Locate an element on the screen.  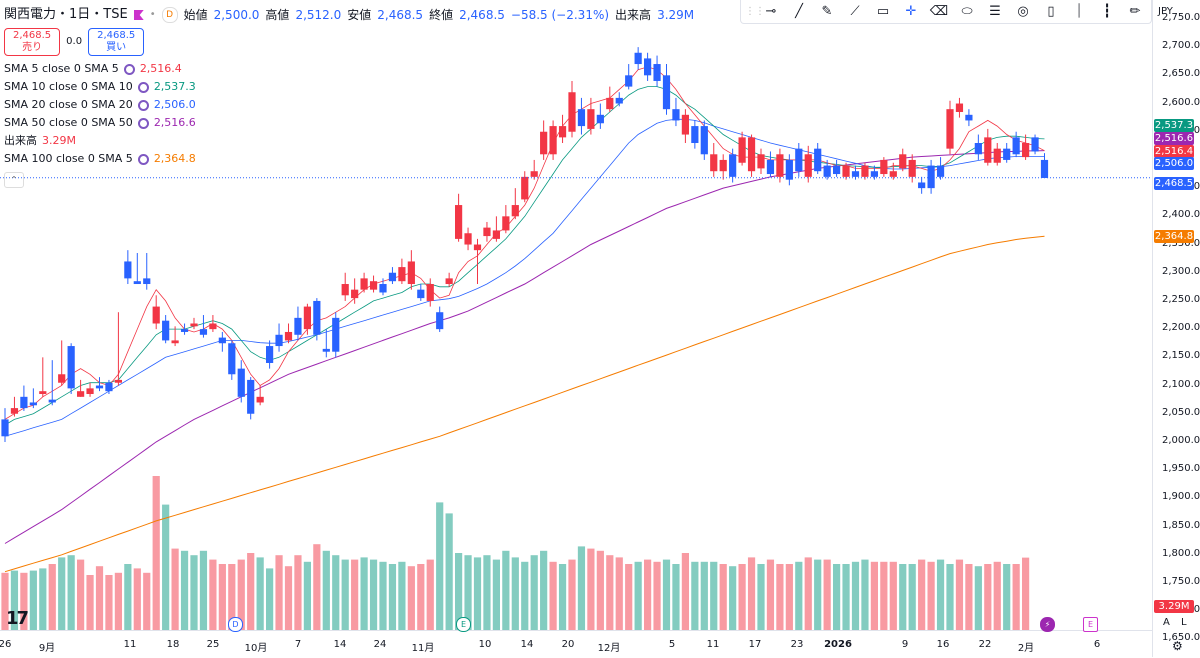
indicator-row: SMA 100 close 0 SMA 5 2,364.8 is located at coordinates (349, 159).